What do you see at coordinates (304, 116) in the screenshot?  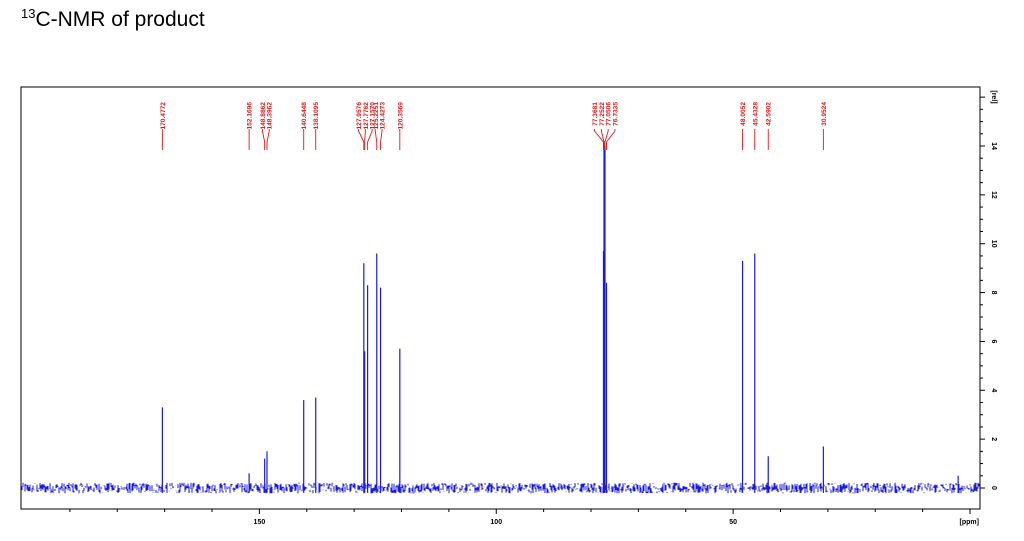 I see `peak-label: 140.6448` at bounding box center [304, 116].